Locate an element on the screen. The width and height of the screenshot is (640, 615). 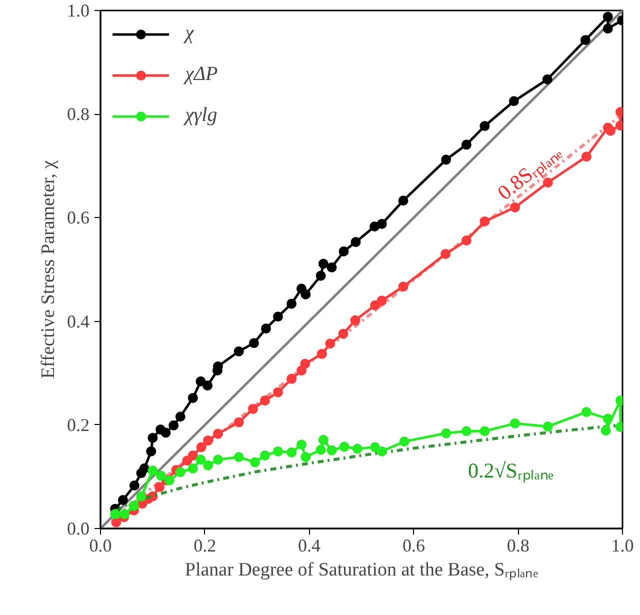
y-tick-label: 0.2 is located at coordinates (78, 424).